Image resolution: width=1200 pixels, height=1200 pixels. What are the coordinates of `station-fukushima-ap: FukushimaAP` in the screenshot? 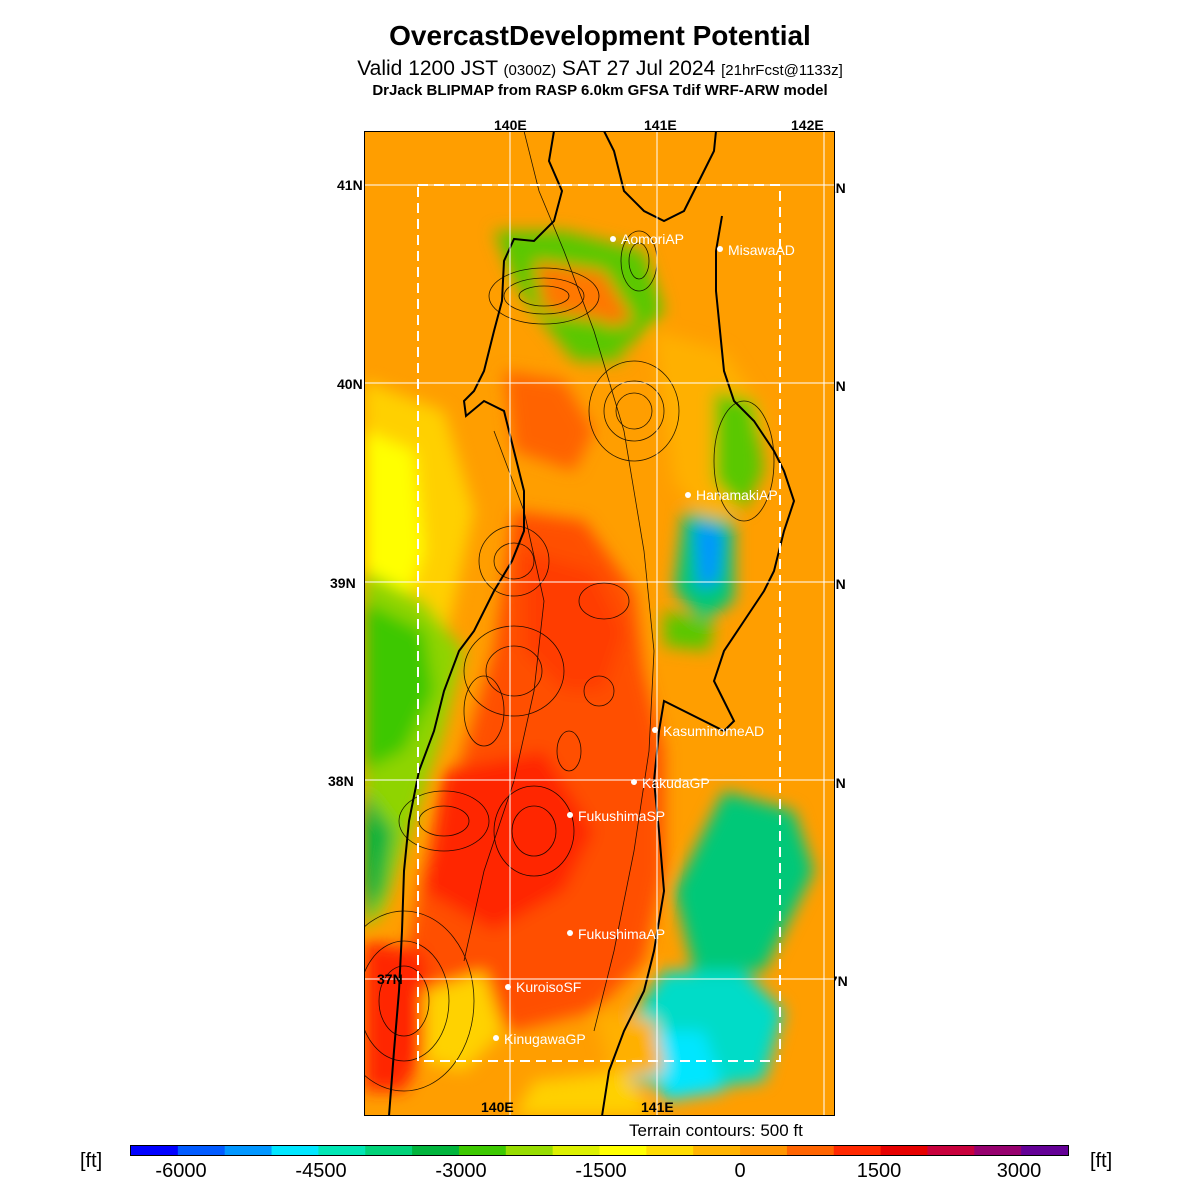 It's located at (616, 934).